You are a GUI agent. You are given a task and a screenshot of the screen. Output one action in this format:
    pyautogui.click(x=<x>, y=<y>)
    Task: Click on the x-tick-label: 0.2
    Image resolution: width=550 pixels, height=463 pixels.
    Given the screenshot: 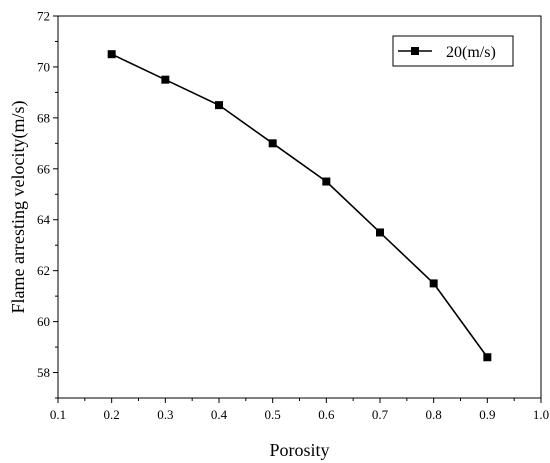 What is the action you would take?
    pyautogui.click(x=112, y=414)
    